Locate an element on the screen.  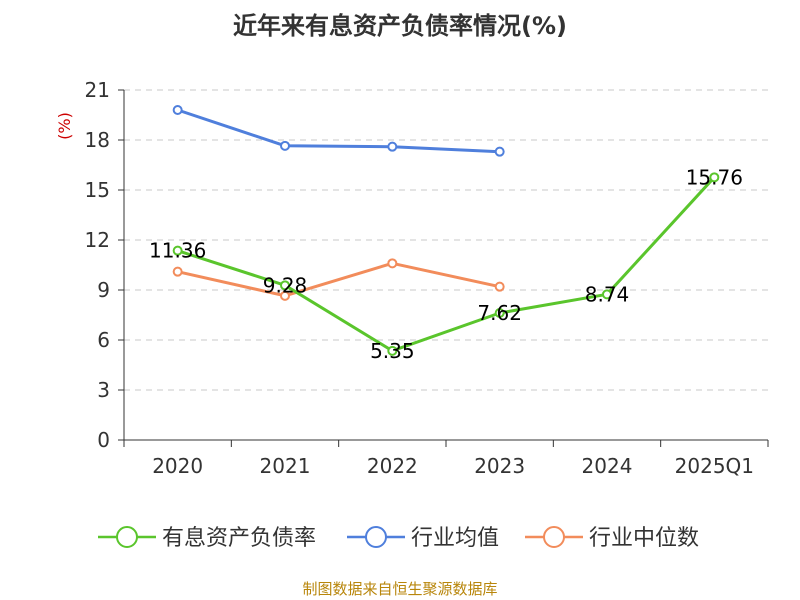
y-tick-label: 15 is located at coordinates (97, 190).